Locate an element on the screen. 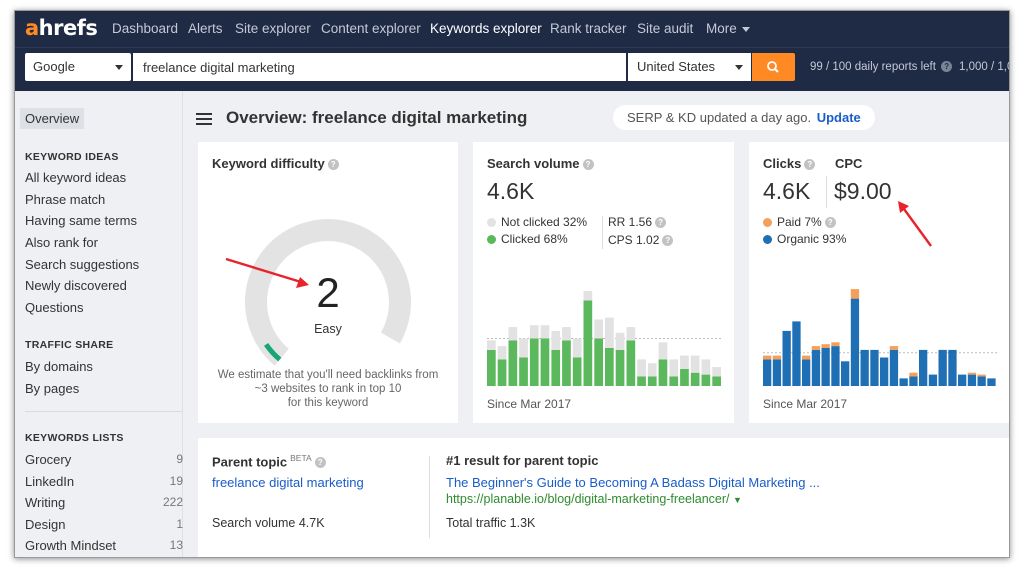 Image resolution: width=1024 pixels, height=571 pixels. sidebar-list-grocery: Grocery 9 is located at coordinates (104, 459).